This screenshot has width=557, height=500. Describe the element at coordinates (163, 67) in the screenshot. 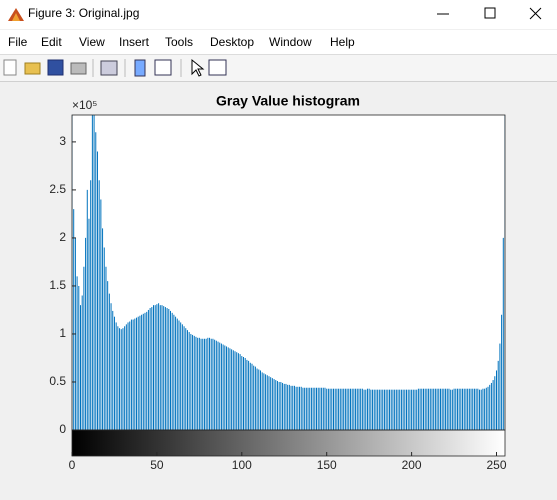

I see `legend-icon` at that location.